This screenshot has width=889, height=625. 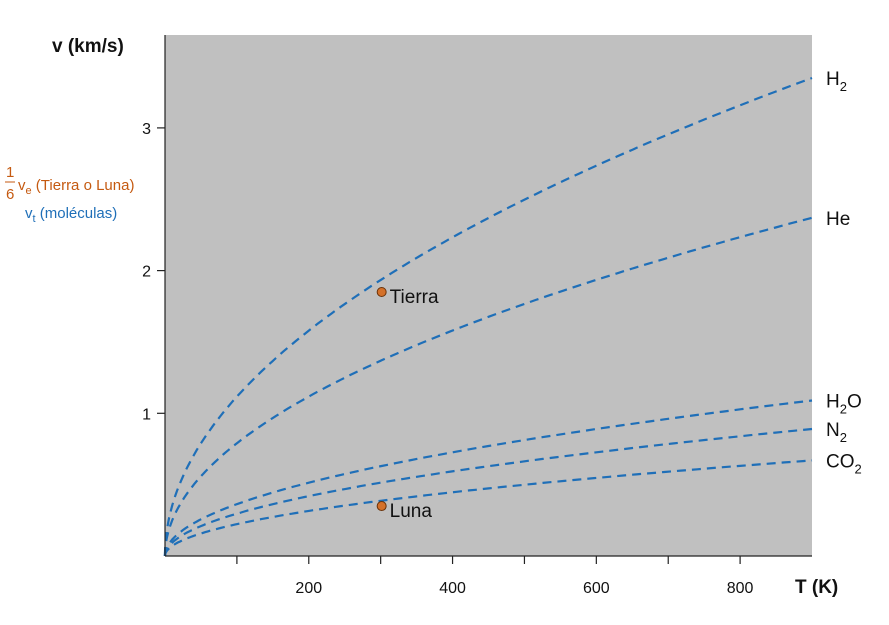 What do you see at coordinates (407, 404) in the screenshot?
I see `points-group: Tierra Luna` at bounding box center [407, 404].